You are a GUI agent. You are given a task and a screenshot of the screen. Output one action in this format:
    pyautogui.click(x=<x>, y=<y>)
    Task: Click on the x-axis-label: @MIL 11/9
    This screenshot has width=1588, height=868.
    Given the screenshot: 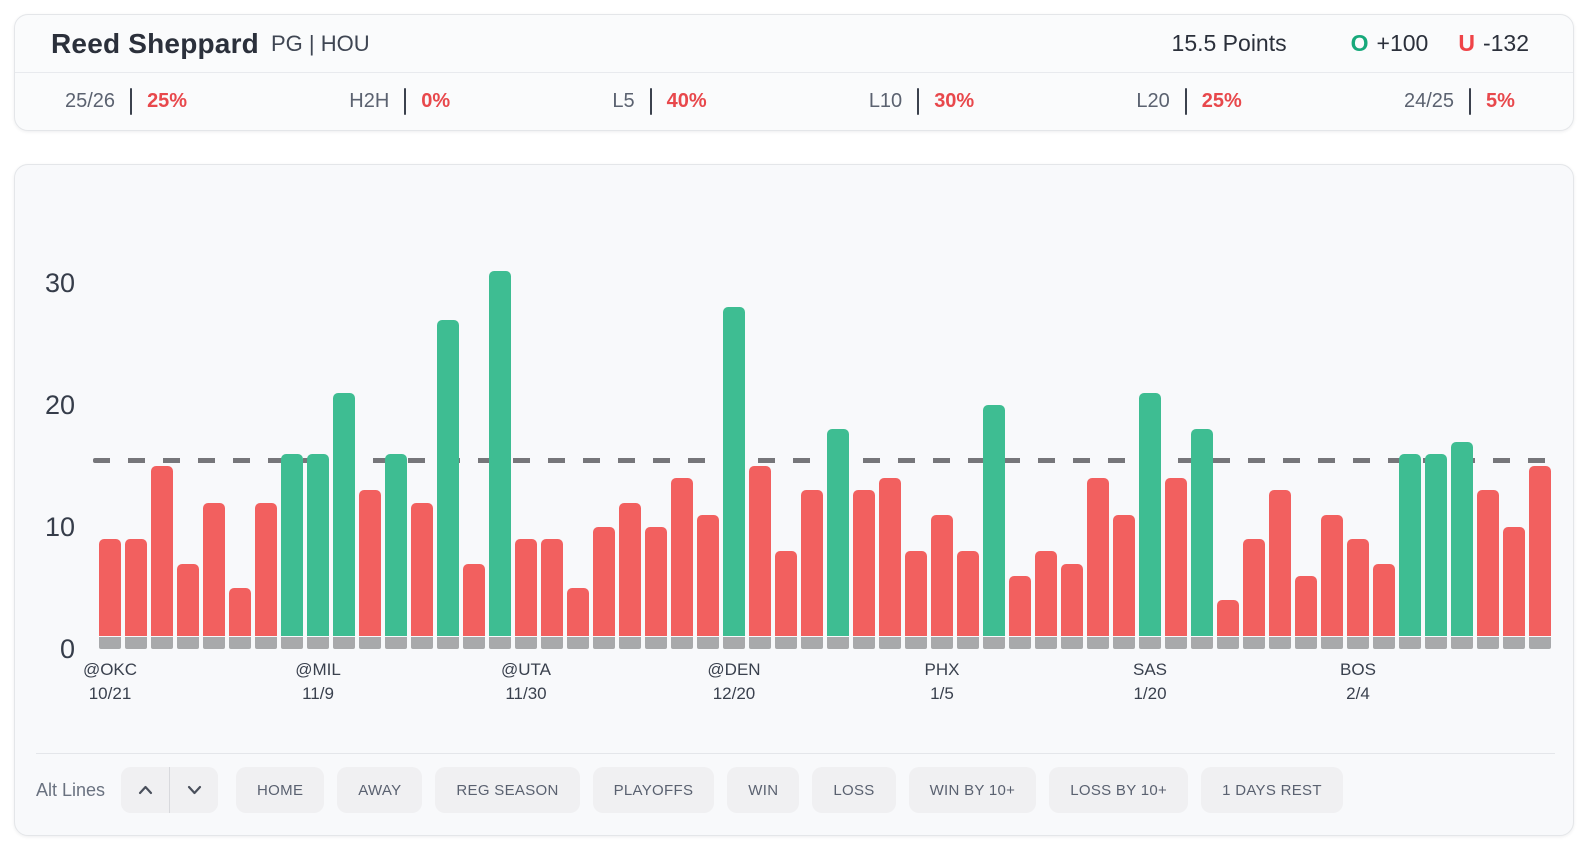 What is the action you would take?
    pyautogui.click(x=318, y=682)
    